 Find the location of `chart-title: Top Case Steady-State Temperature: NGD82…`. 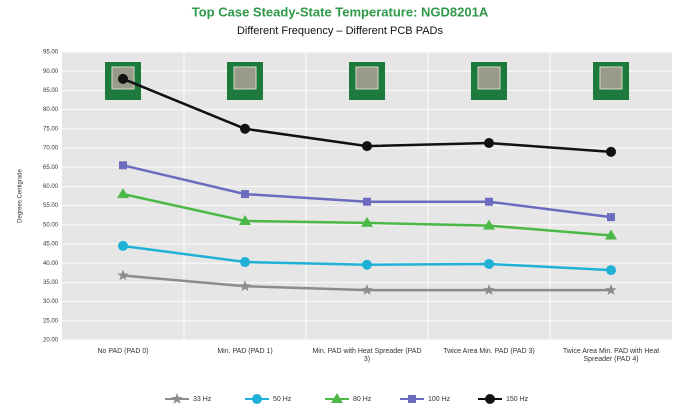

chart-title: Top Case Steady-State Temperature: NGD82… is located at coordinates (340, 11).